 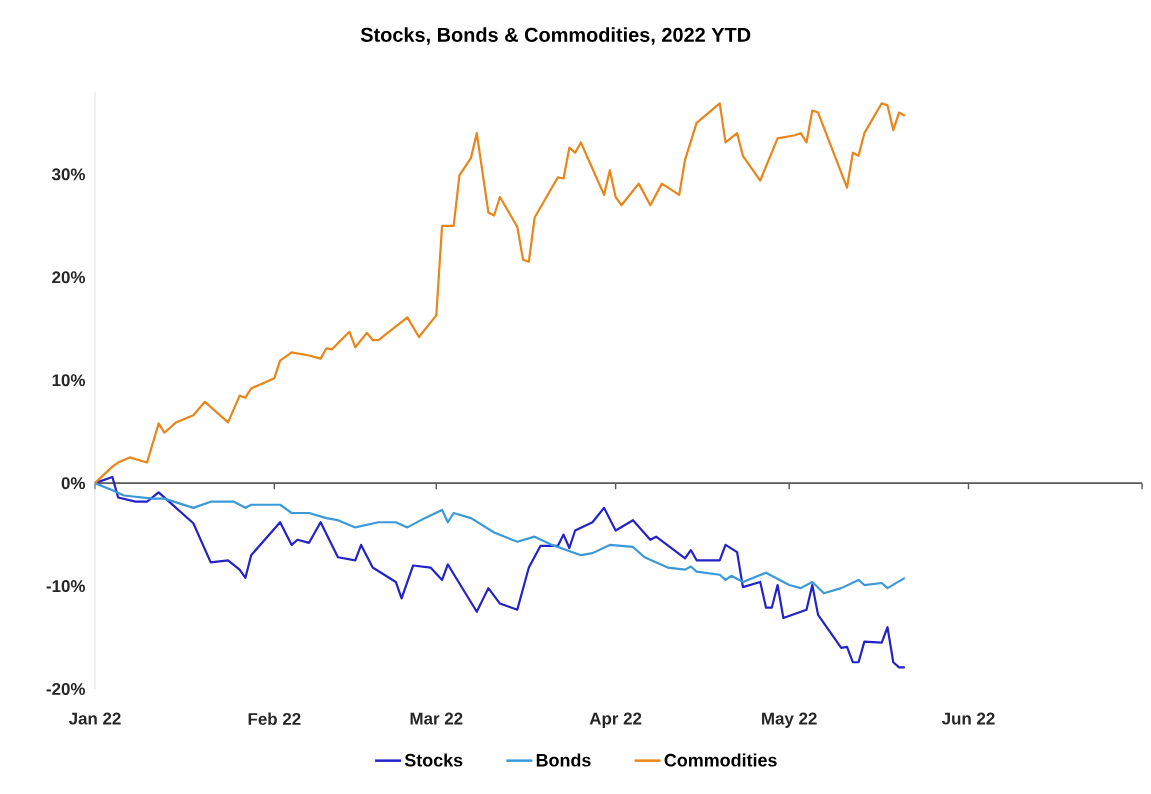 I want to click on x-tick-label: May 22, so click(x=789, y=720).